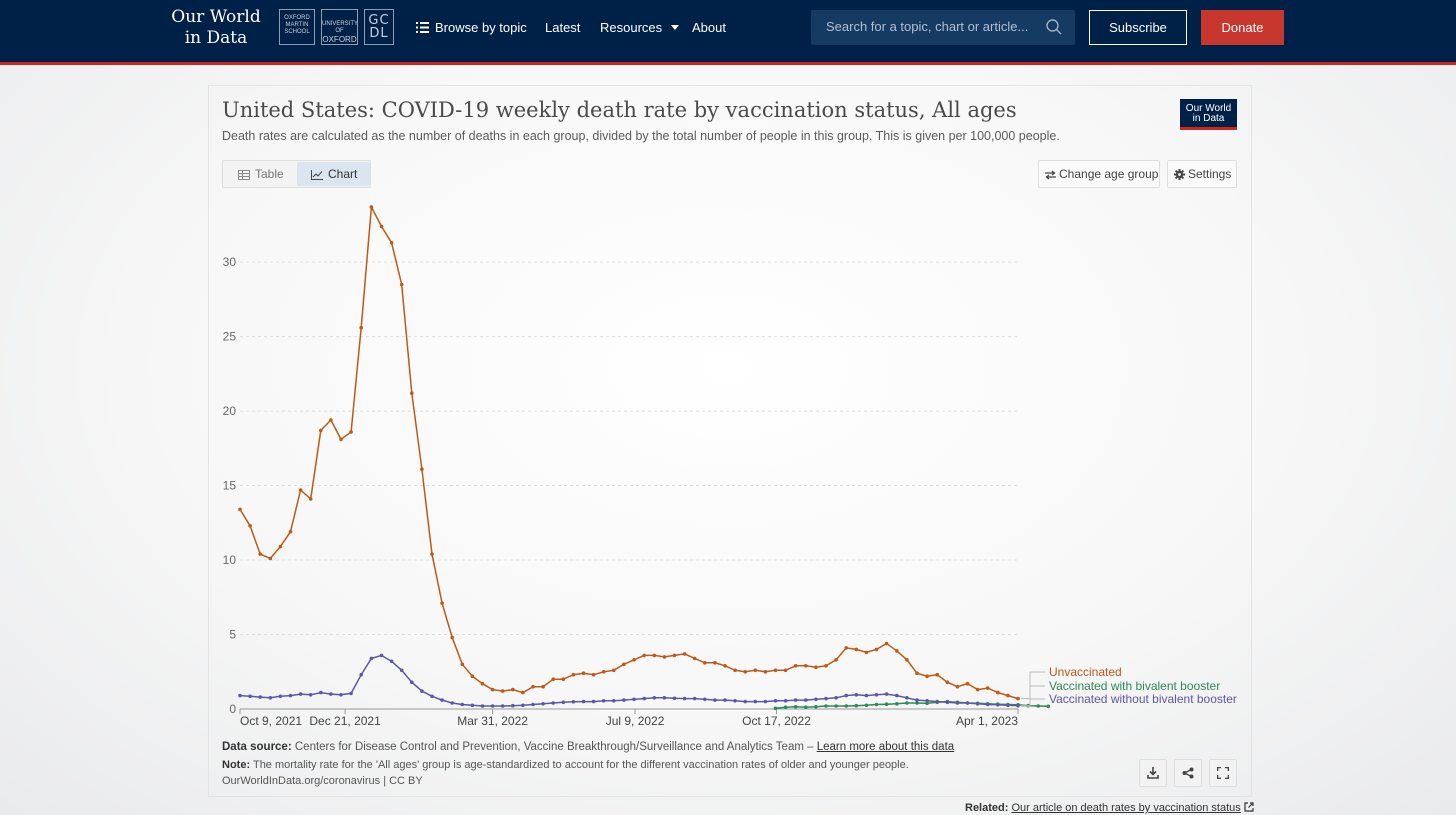 The height and width of the screenshot is (815, 1456). I want to click on site-logo: Our World in Data, so click(216, 28).